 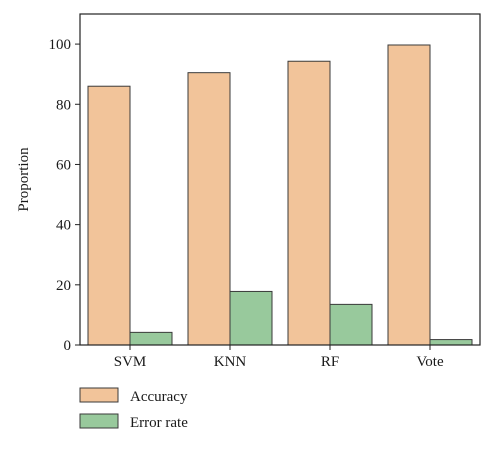 I want to click on x-tick-label: RF, so click(x=330, y=362).